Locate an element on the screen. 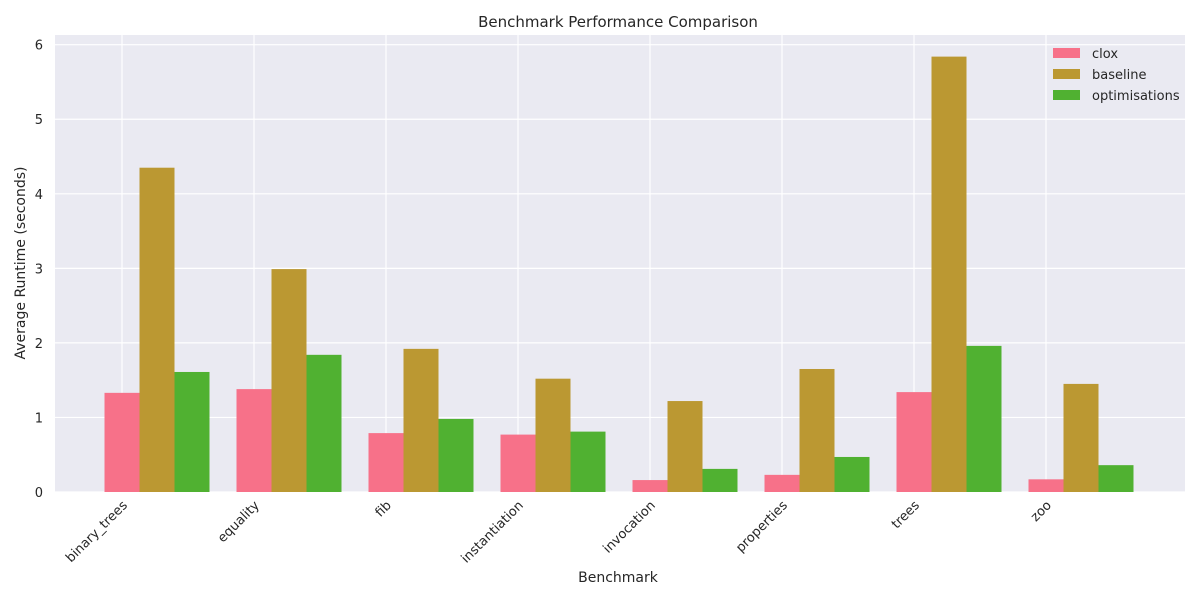 The width and height of the screenshot is (1200, 604). x-tick-label: instantiation is located at coordinates (493, 532).